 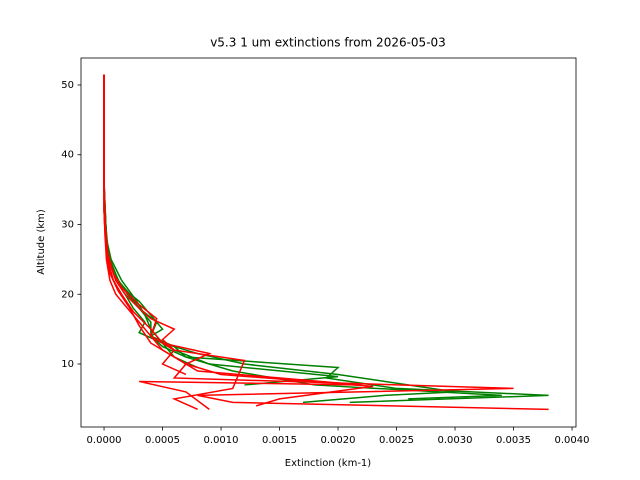 I want to click on y-tick-label: 20, so click(x=67, y=294).